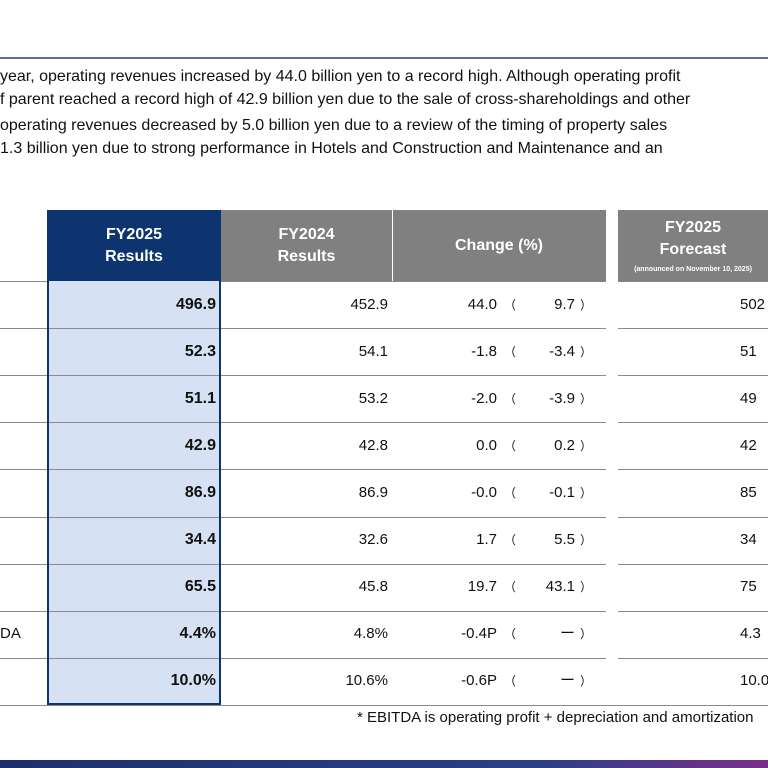  What do you see at coordinates (134, 245) in the screenshot?
I see `column-header: FY2025 Results` at bounding box center [134, 245].